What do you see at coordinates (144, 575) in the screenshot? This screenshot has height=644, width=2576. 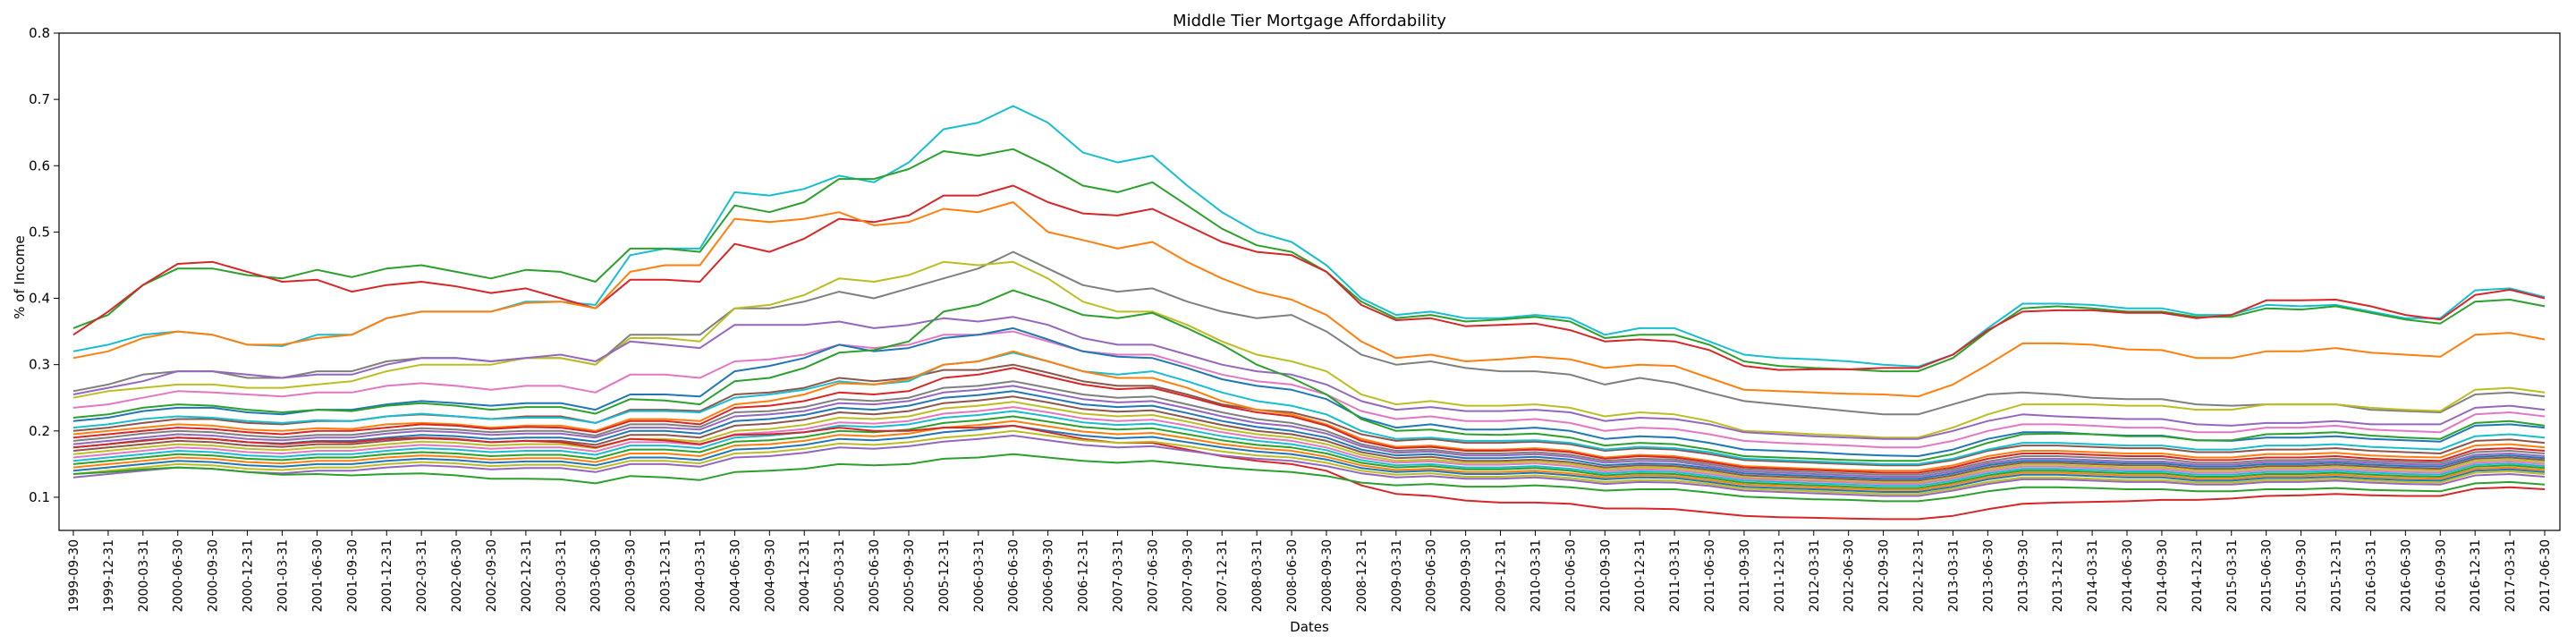 I see `x-tick-label: 2000-03-31` at bounding box center [144, 575].